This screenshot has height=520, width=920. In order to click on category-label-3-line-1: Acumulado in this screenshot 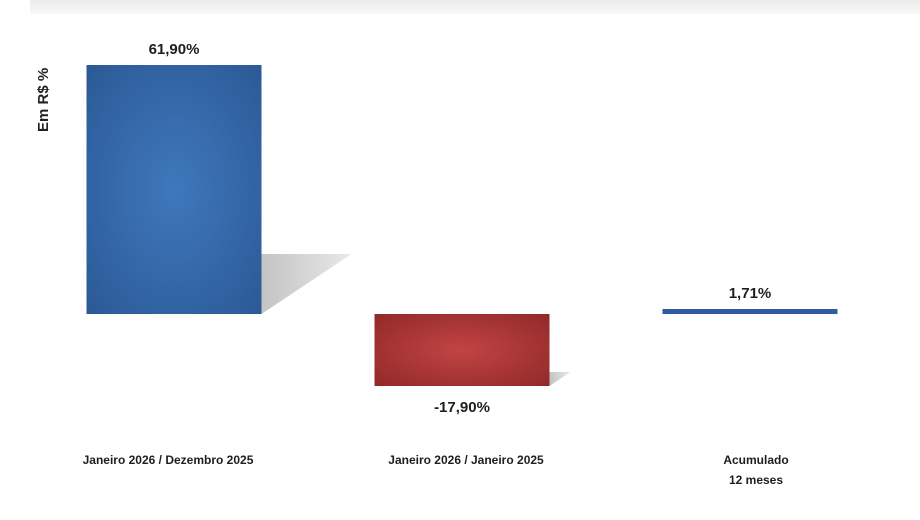, I will do `click(756, 460)`.